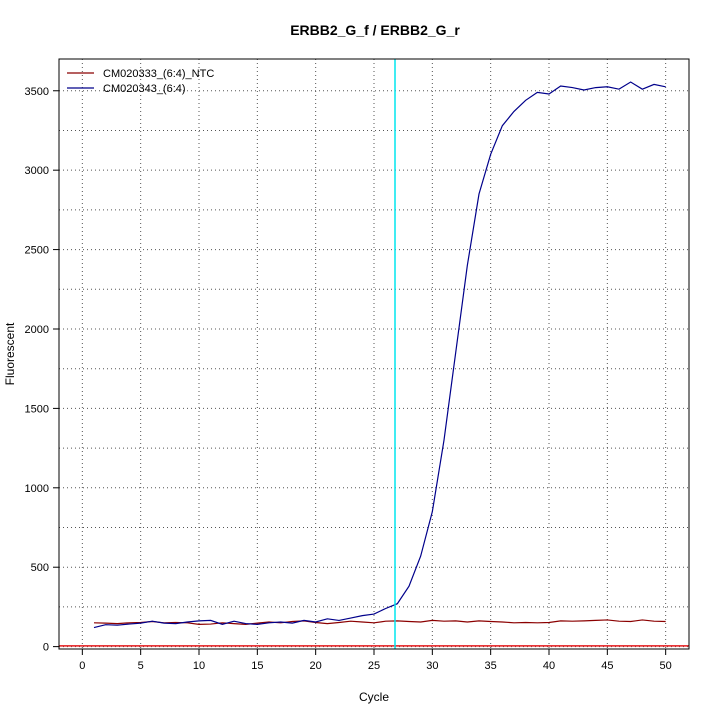  Describe the element at coordinates (432, 666) in the screenshot. I see `x-tick-label: 30` at that location.